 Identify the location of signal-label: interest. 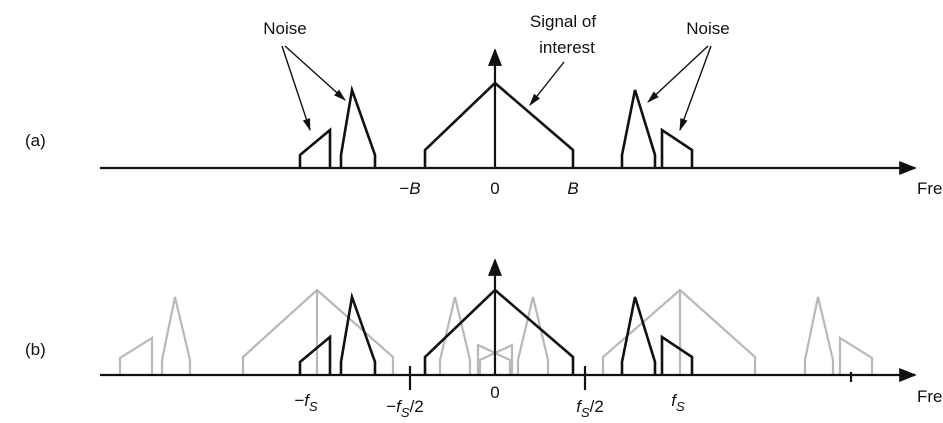
(567, 47).